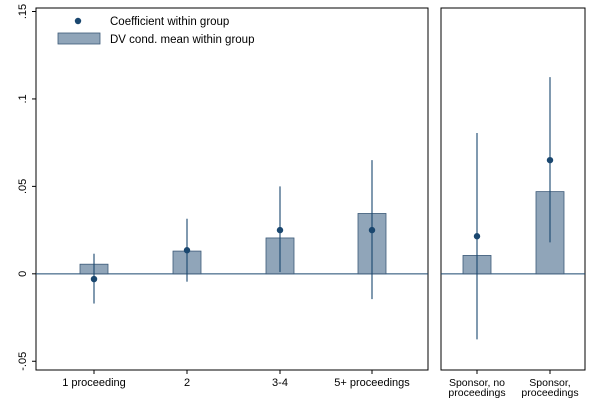 This screenshot has height=402, width=596. What do you see at coordinates (23, 98) in the screenshot?
I see `y-tick-label: .1` at bounding box center [23, 98].